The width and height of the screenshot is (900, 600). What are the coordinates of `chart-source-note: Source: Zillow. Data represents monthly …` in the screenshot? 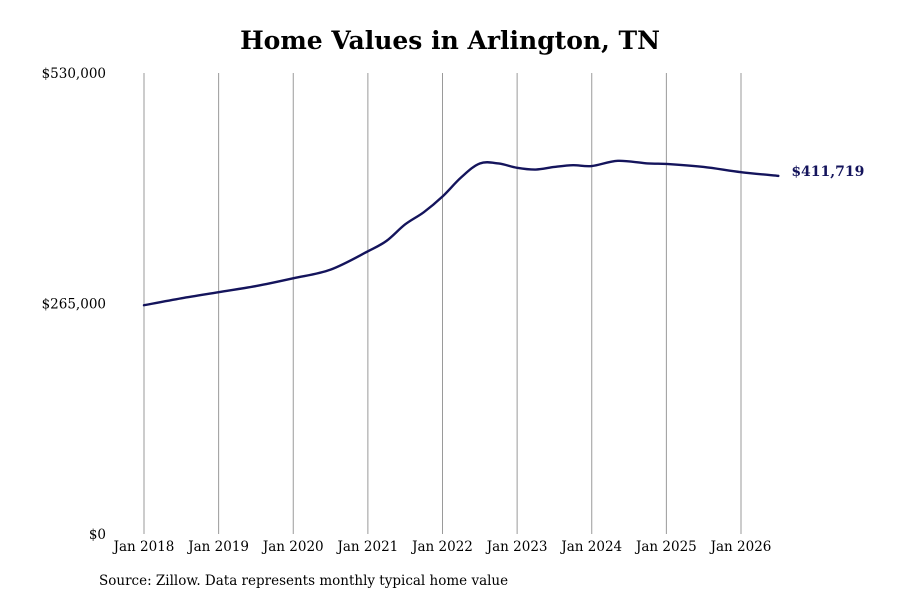 It's located at (304, 581).